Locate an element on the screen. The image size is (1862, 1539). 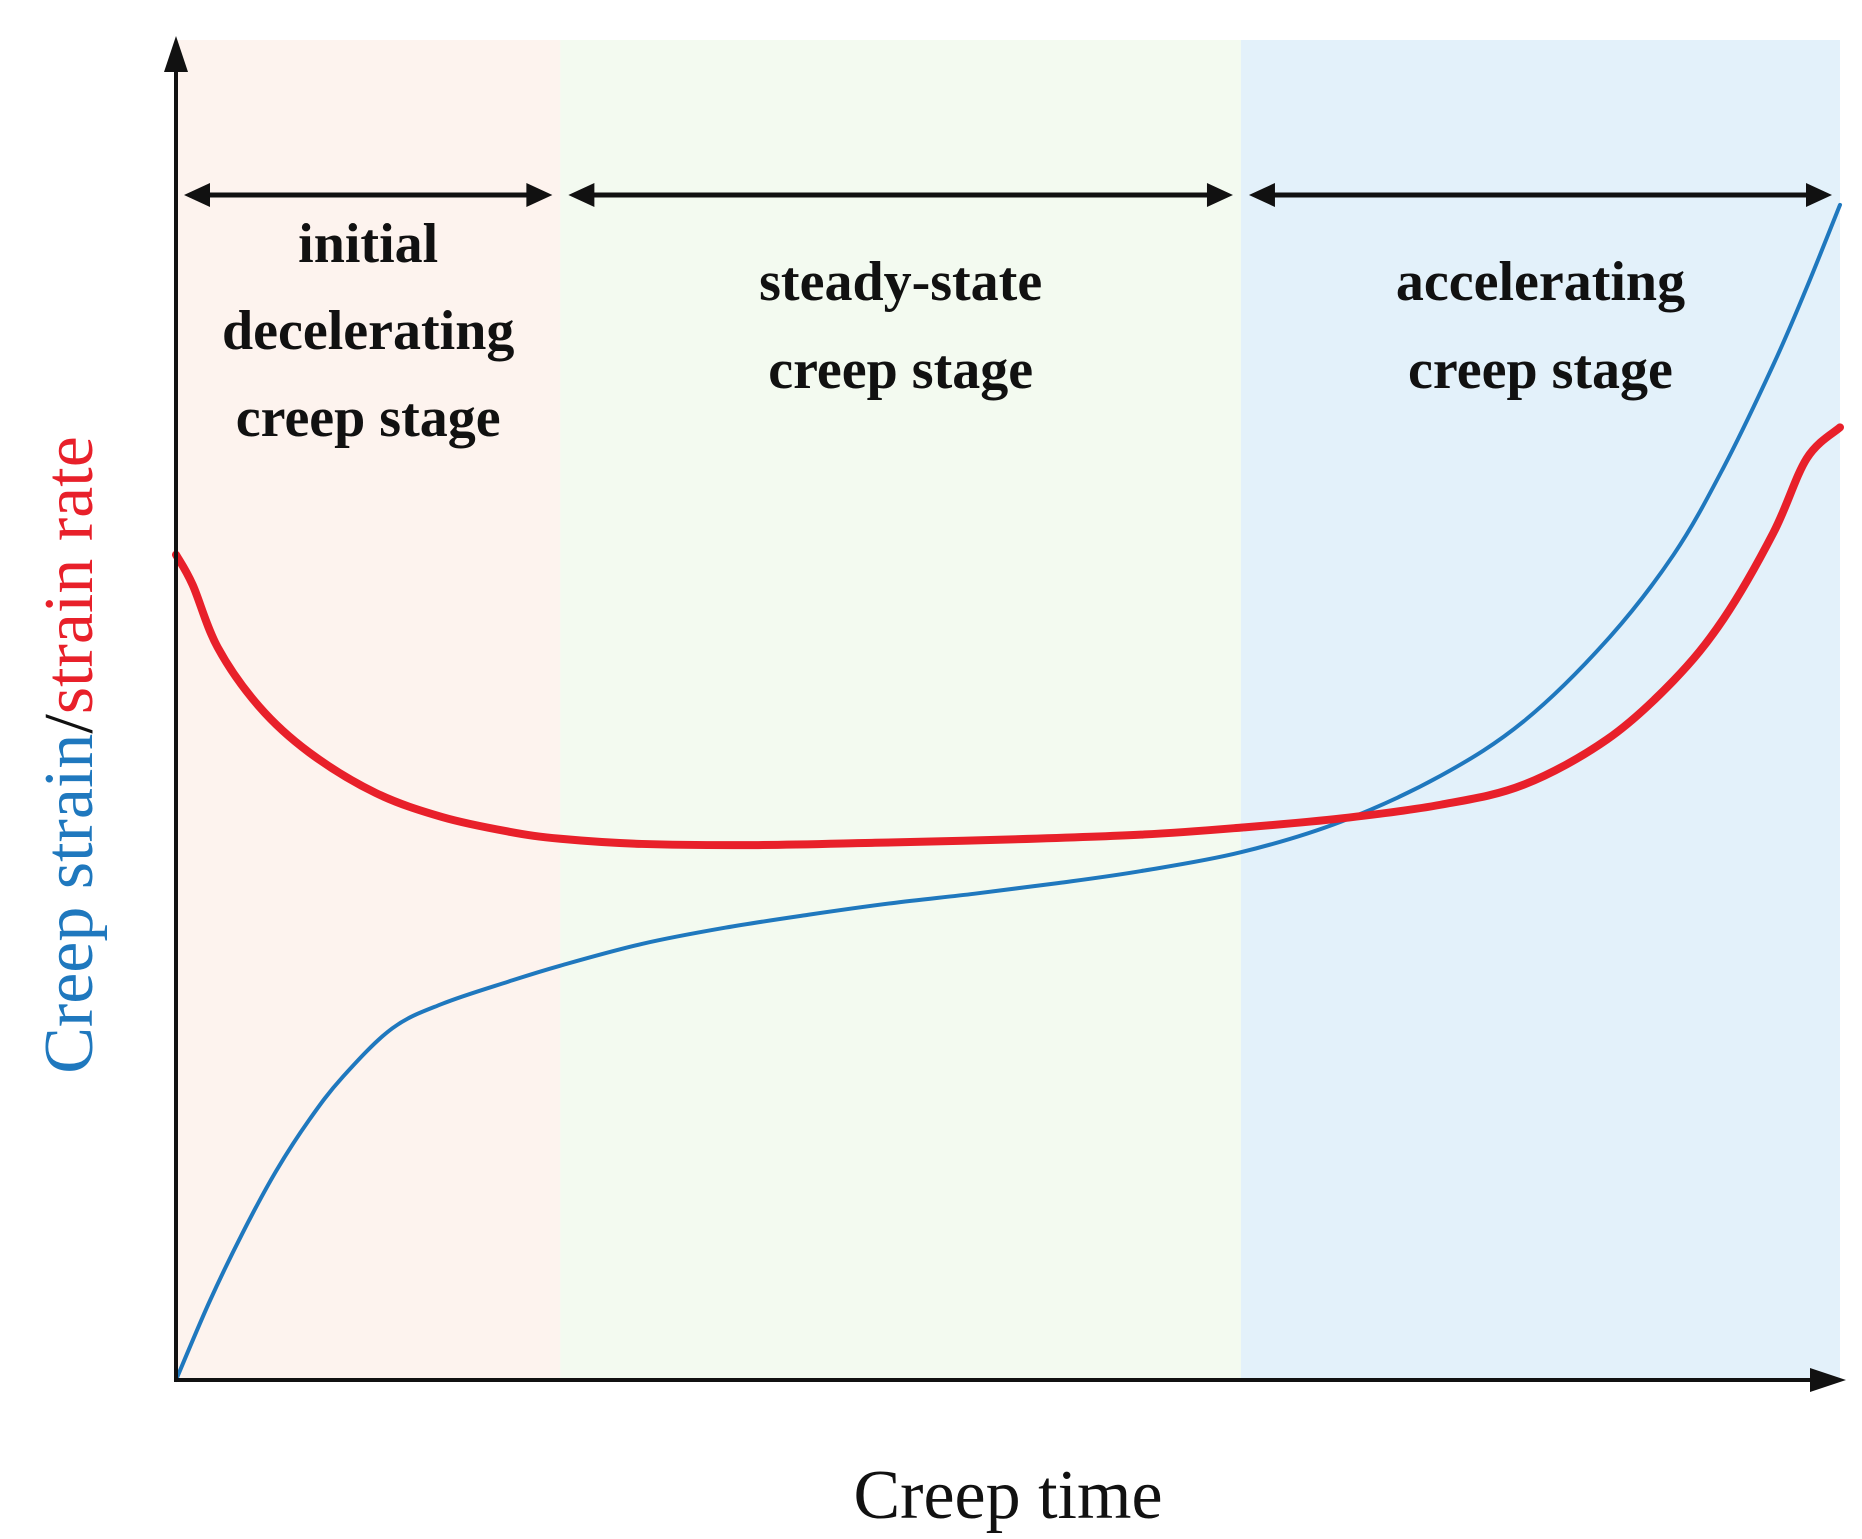
y-axis-title-part-1: Creep strain is located at coordinates (69, 904).